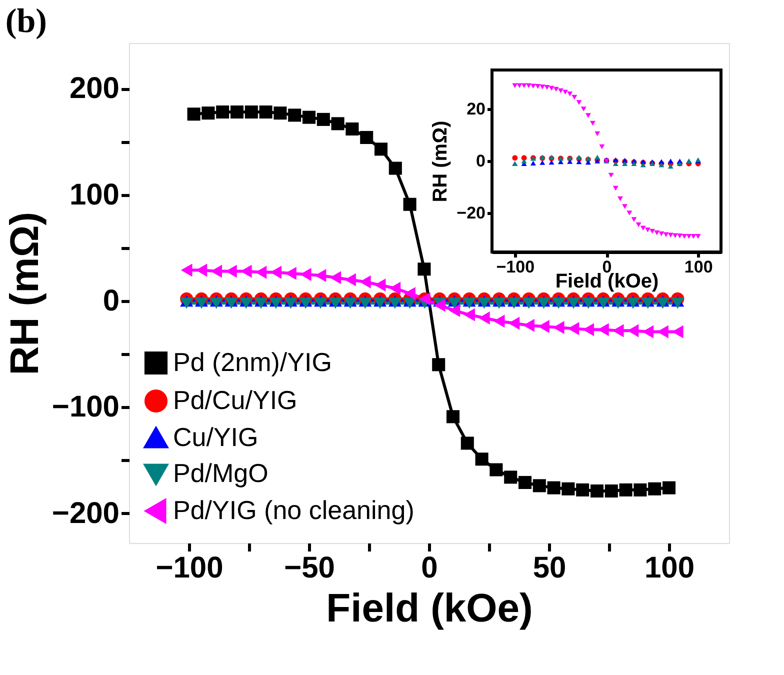 The height and width of the screenshot is (675, 784). I want to click on y-tick-label: 100, so click(94, 195).